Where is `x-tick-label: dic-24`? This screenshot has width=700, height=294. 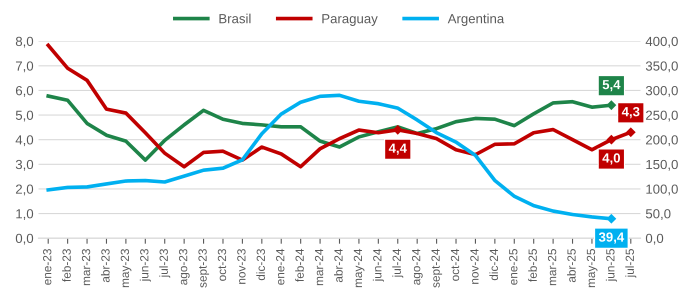
x-tick-label: dic-24 is located at coordinates (493, 264).